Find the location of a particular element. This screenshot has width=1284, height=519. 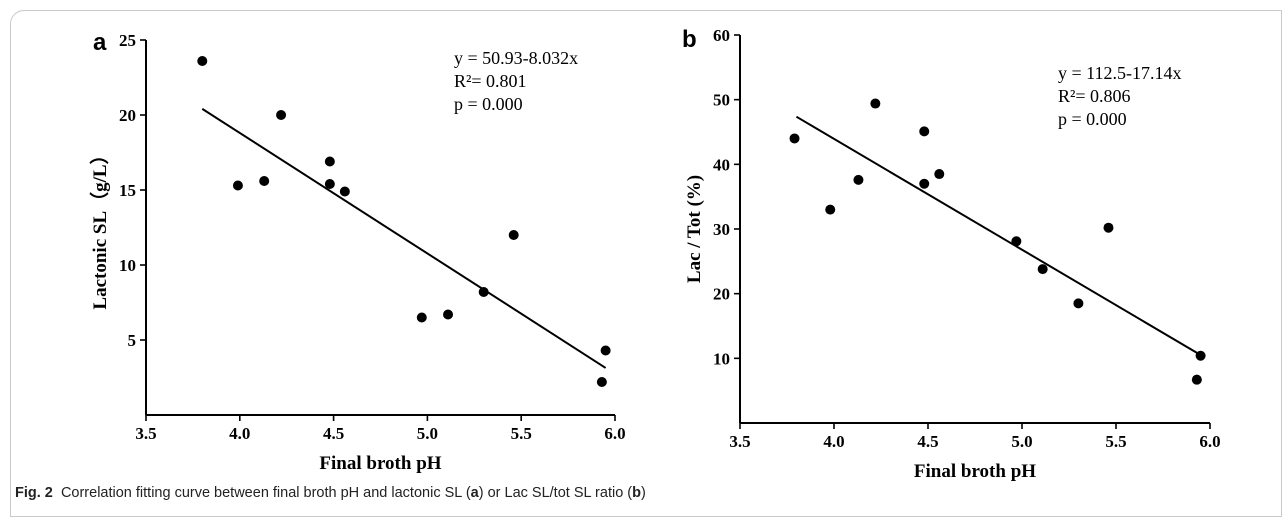

y-tick-label: 25 is located at coordinates (127, 40).